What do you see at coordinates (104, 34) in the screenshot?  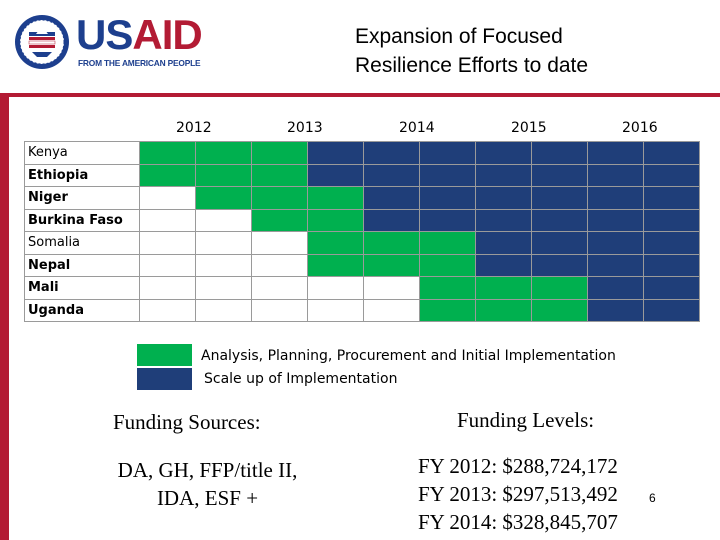 I see `logo-word-us: US` at bounding box center [104, 34].